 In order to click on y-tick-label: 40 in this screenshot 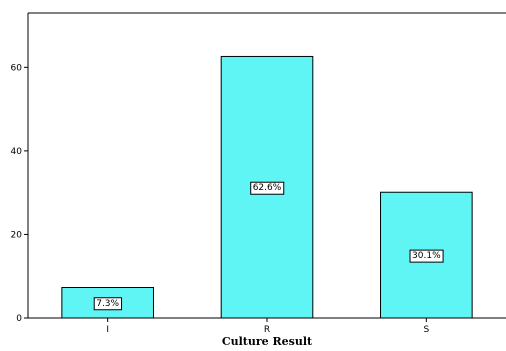, I will do `click(17, 152)`.